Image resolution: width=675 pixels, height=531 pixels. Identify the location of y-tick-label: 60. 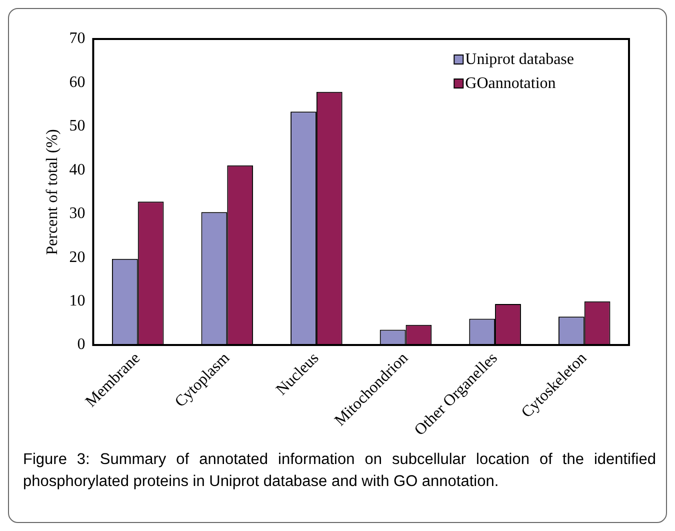
(77, 82).